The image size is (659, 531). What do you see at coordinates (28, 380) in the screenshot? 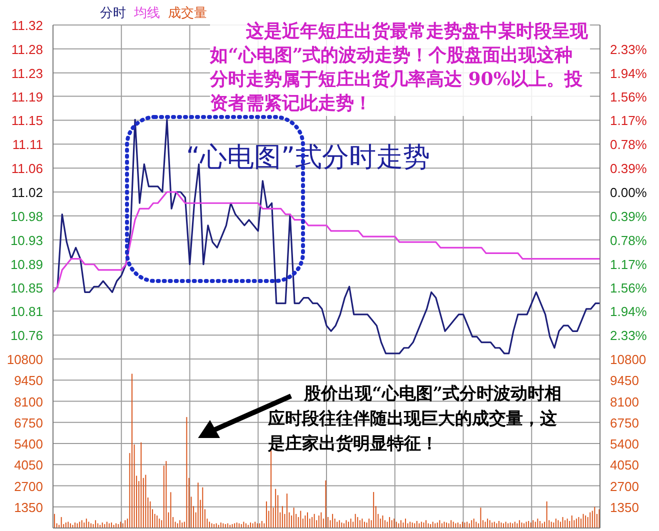
I see `y-tick-label: 9450` at bounding box center [28, 380].